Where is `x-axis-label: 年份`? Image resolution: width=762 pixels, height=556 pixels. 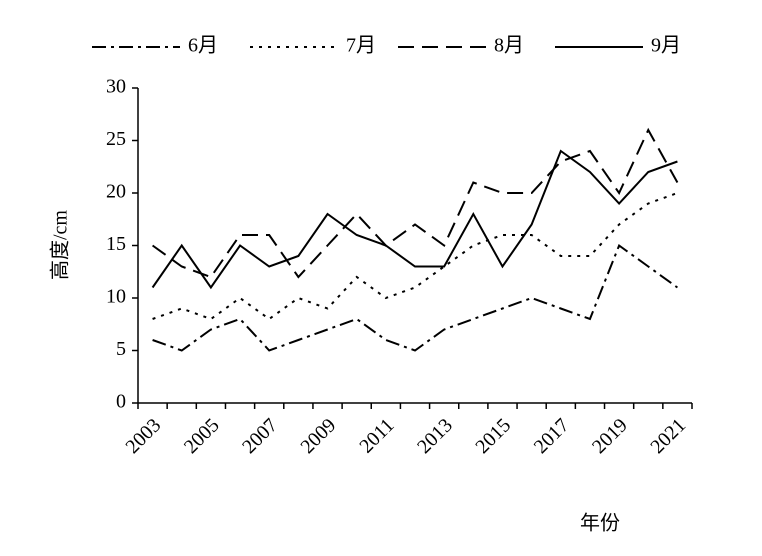
x-axis-label: 年份 is located at coordinates (600, 523).